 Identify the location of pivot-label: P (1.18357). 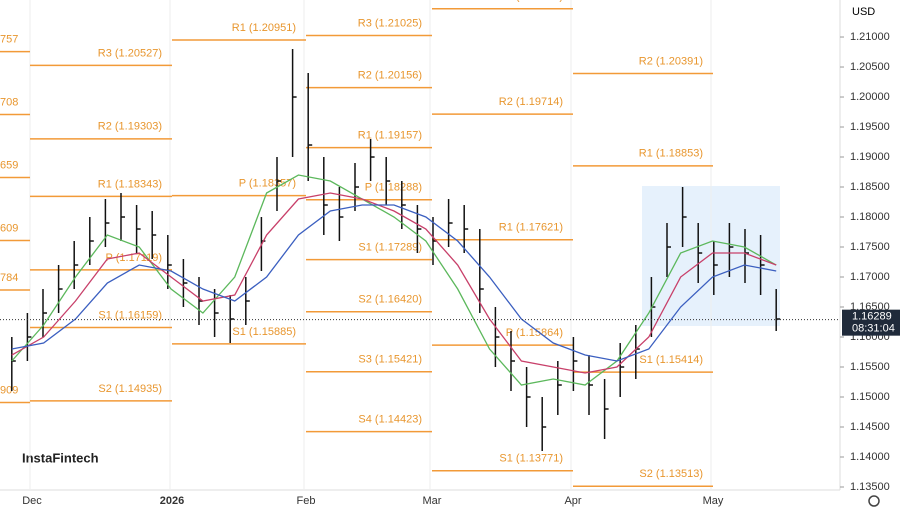
(267, 183).